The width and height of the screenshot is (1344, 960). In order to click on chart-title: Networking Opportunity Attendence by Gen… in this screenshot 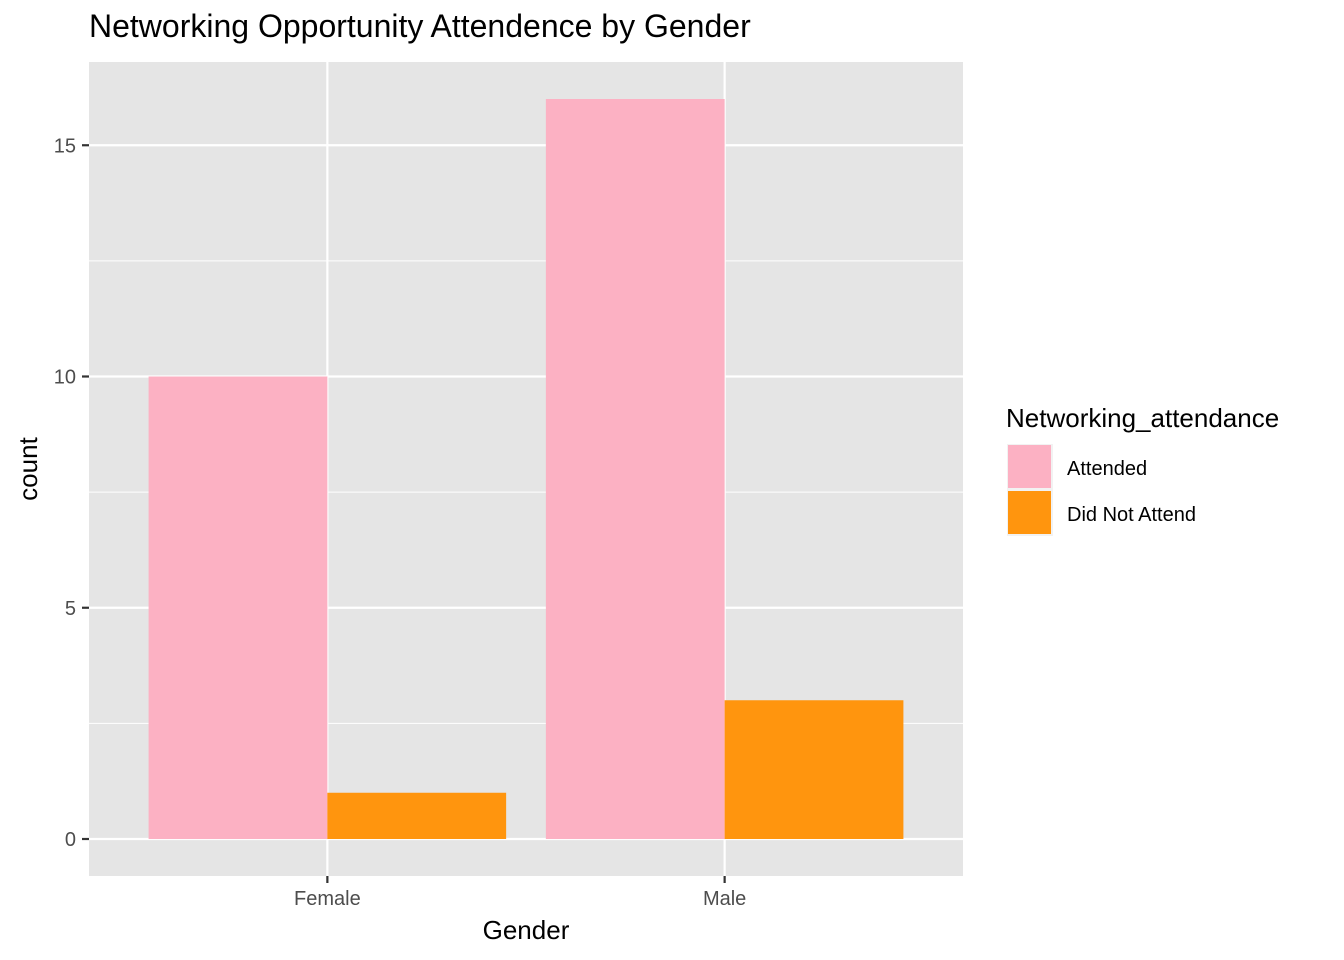, I will do `click(420, 26)`.